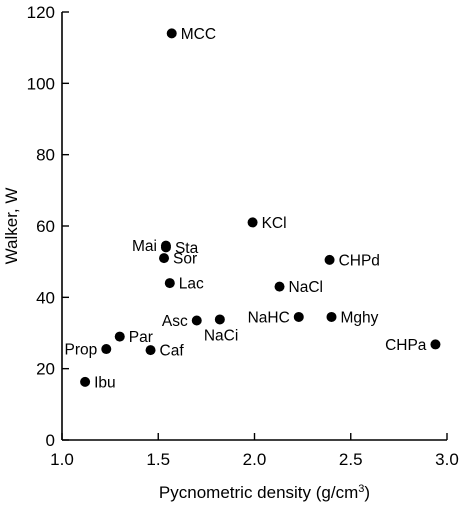 This screenshot has width=474, height=506. Describe the element at coordinates (144, 246) in the screenshot. I see `data-point-label: Mai` at that location.